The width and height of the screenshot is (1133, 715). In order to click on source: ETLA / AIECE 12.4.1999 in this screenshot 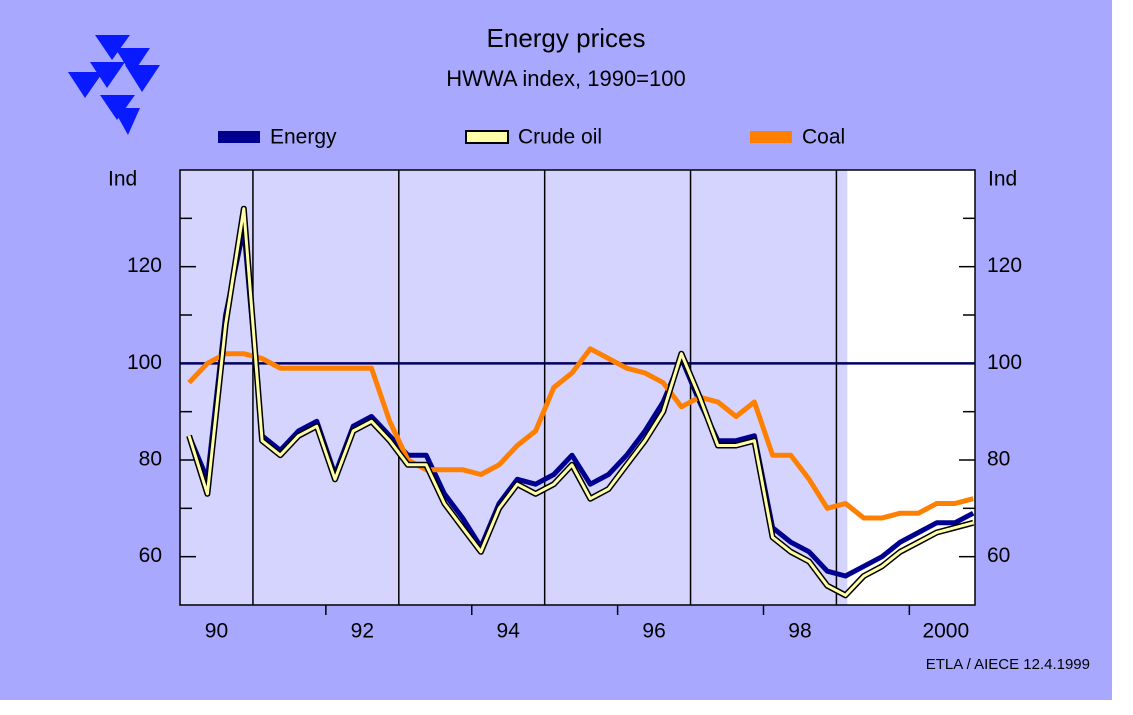, I will do `click(1008, 664)`.